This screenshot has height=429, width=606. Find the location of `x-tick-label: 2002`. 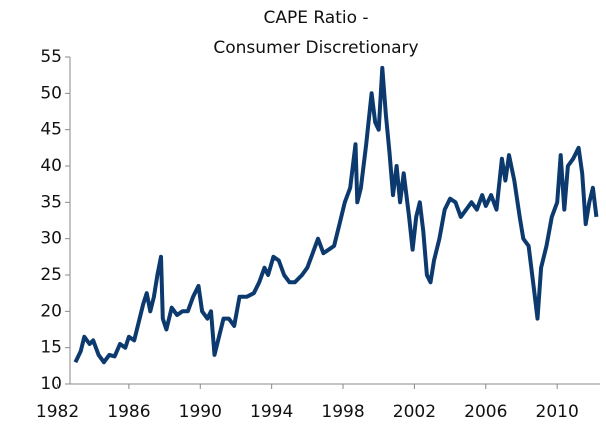

x-tick-label: 2002 is located at coordinates (414, 412).